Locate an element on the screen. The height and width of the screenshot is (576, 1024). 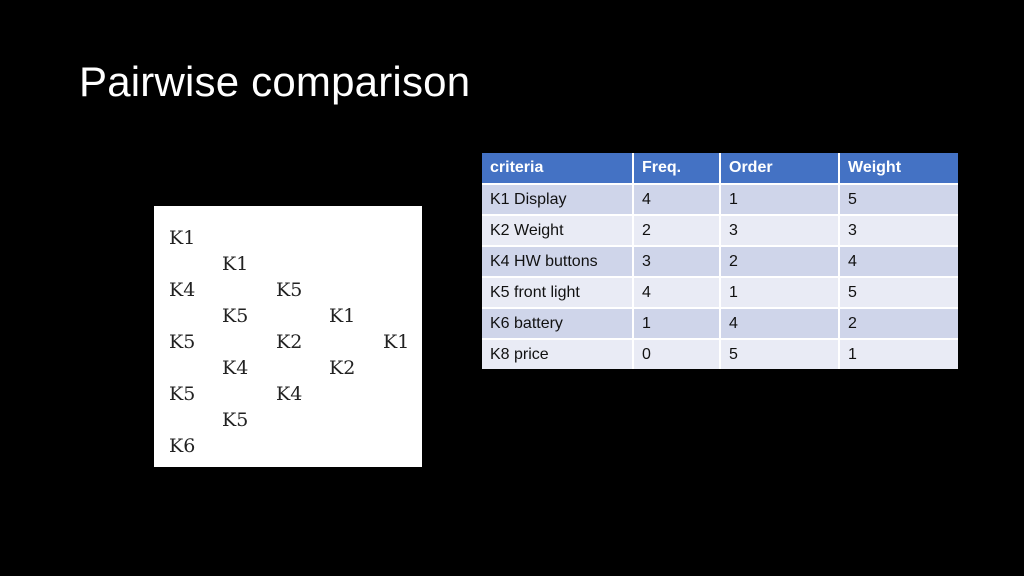
table-header-row: criteria Freq. Order Weight is located at coordinates (720, 168).